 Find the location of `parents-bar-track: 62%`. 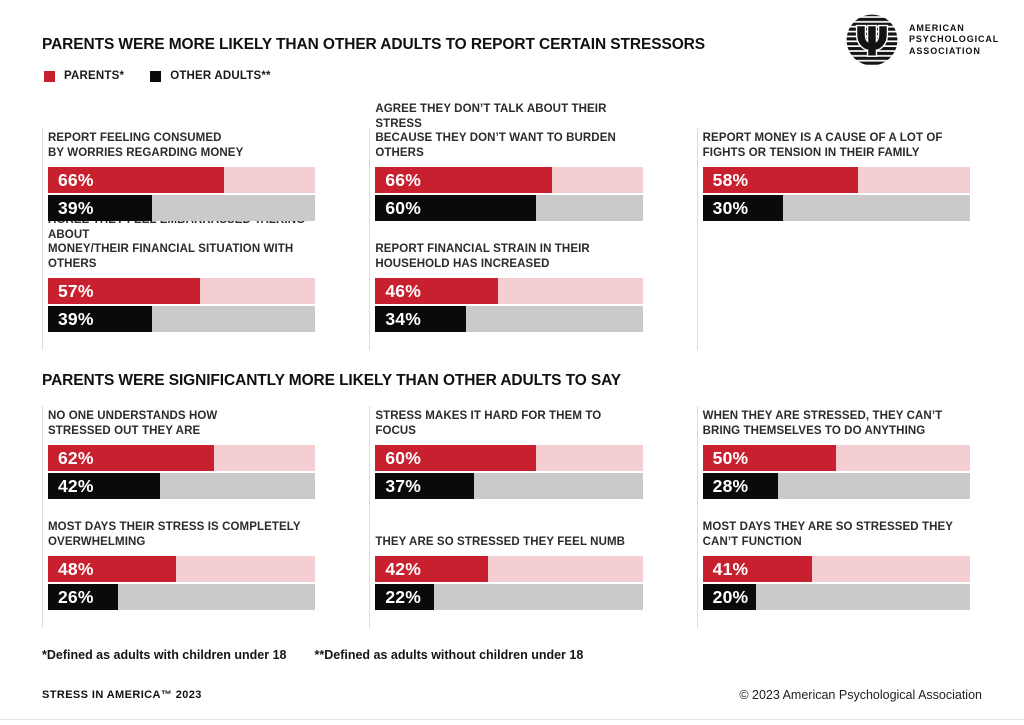

parents-bar-track: 62% is located at coordinates (182, 458).